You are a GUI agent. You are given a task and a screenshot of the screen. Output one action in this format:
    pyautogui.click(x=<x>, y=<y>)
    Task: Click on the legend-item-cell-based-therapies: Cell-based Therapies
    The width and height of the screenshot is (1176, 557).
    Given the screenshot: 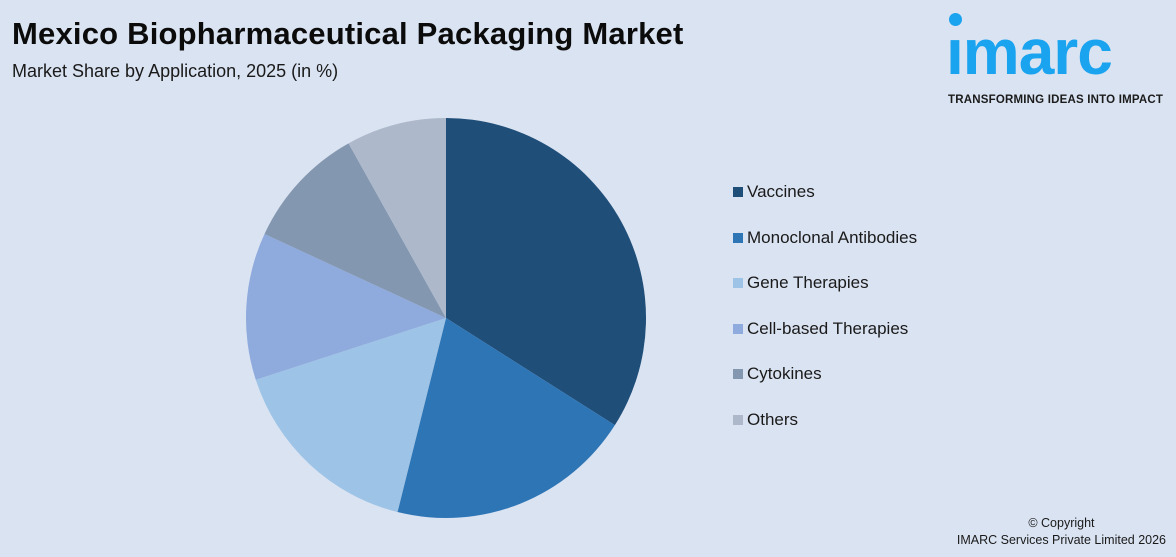 What is the action you would take?
    pyautogui.click(x=825, y=329)
    